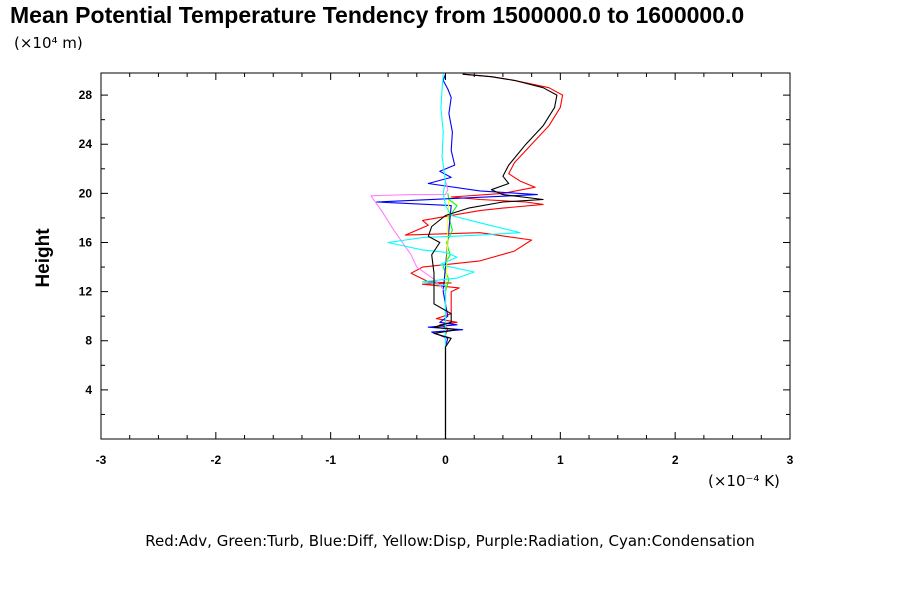 The width and height of the screenshot is (900, 600). What do you see at coordinates (88, 390) in the screenshot?
I see `y-tick-label: 4` at bounding box center [88, 390].